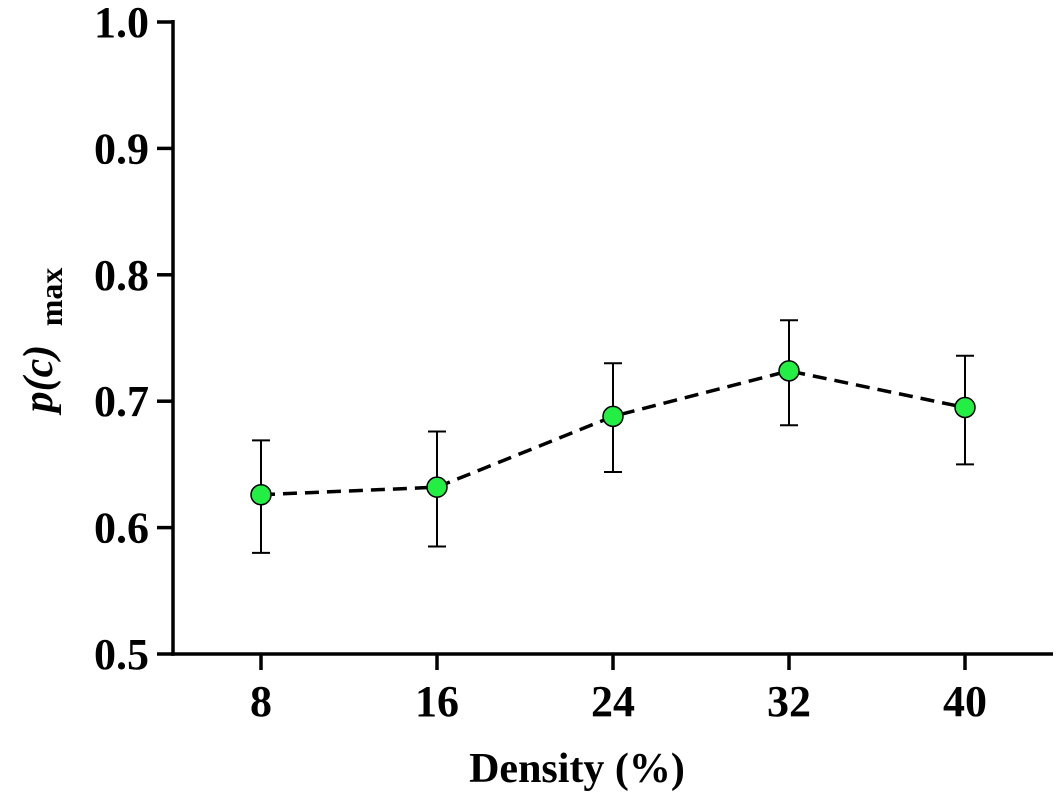  What do you see at coordinates (121, 148) in the screenshot?
I see `y-tick-label: 0.9` at bounding box center [121, 148].